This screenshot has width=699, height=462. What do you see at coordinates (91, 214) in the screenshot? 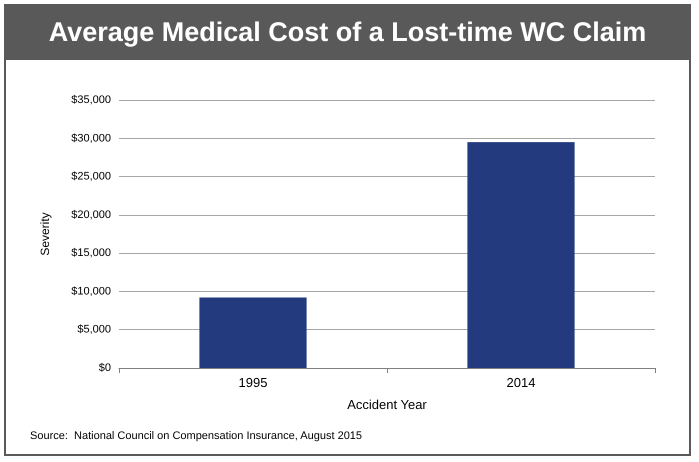
I see `y-tick-label: $20,000` at bounding box center [91, 214].